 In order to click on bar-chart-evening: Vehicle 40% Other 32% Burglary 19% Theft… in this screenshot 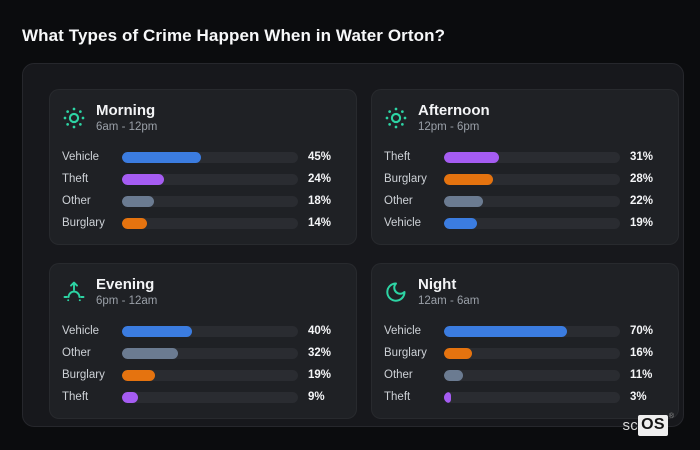, I will do `click(203, 364)`.